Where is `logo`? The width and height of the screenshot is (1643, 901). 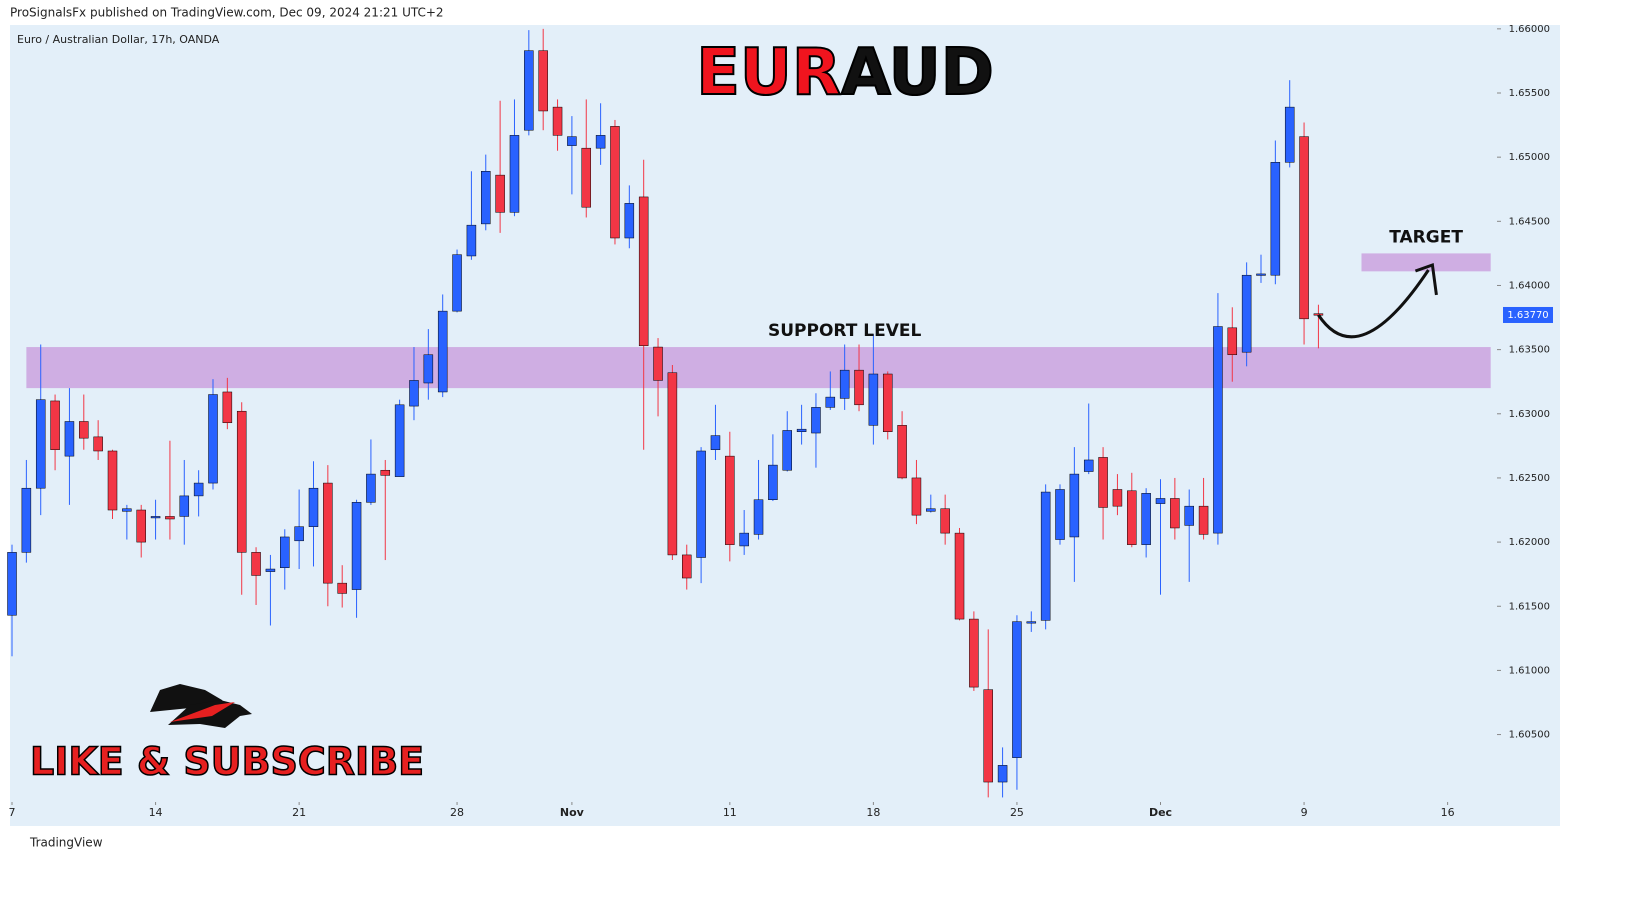
logo is located at coordinates (201, 706).